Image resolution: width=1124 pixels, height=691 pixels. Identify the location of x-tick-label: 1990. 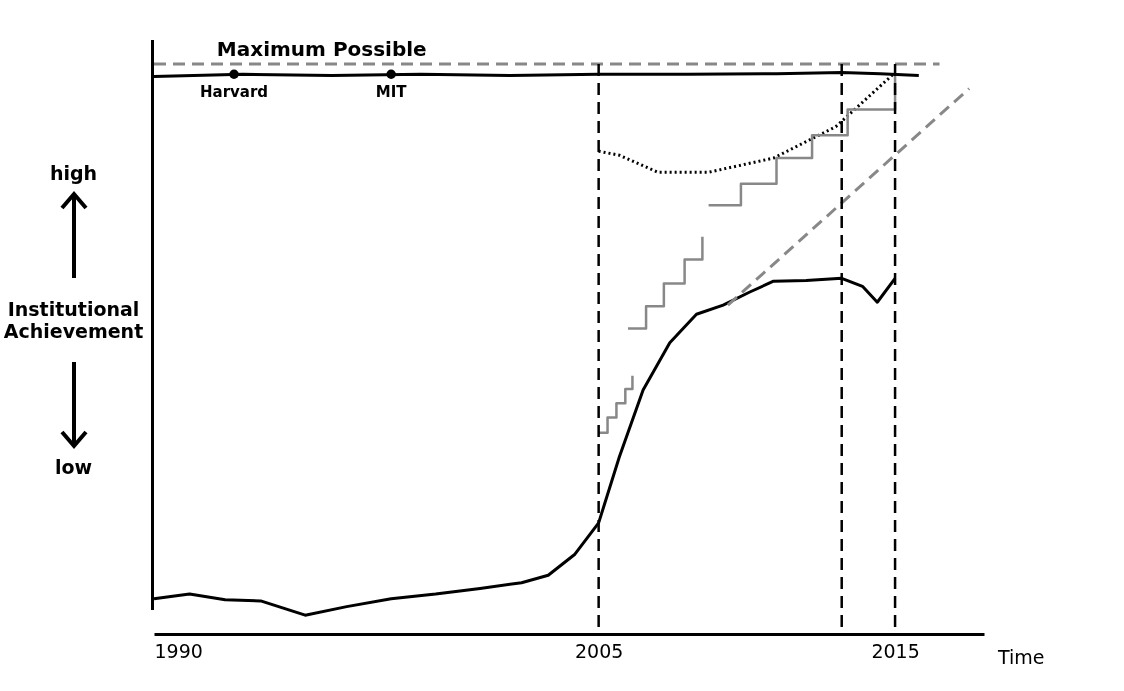
(178, 650).